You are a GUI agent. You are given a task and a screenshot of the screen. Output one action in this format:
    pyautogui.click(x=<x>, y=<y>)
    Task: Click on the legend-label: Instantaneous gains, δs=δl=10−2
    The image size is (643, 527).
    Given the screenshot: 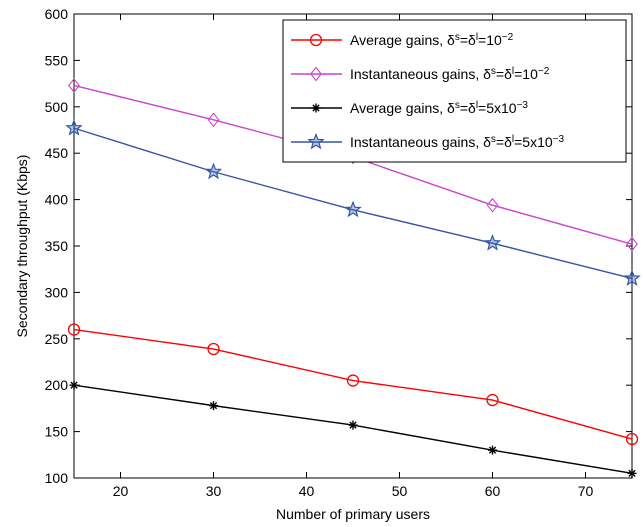 What is the action you would take?
    pyautogui.click(x=450, y=74)
    